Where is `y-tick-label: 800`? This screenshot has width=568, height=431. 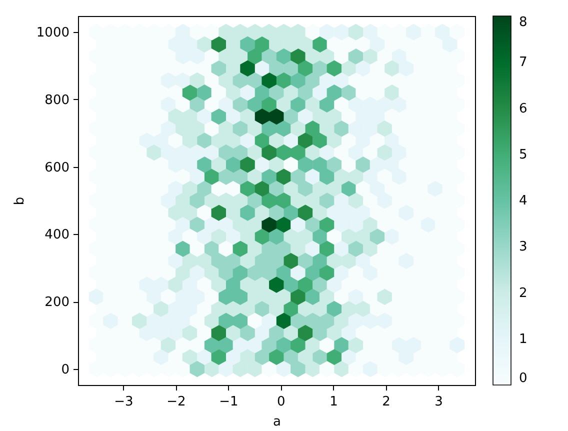 y-tick-label: 800 is located at coordinates (57, 100).